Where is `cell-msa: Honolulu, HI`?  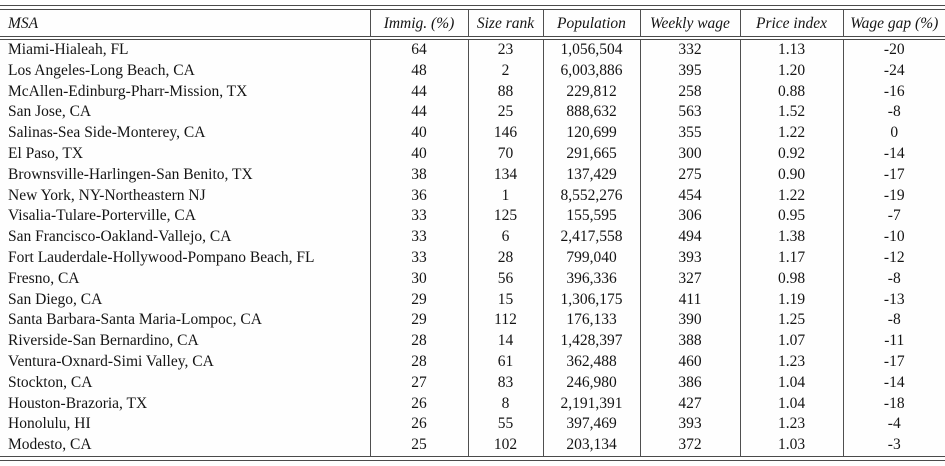
cell-msa: Honolulu, HI is located at coordinates (185, 425).